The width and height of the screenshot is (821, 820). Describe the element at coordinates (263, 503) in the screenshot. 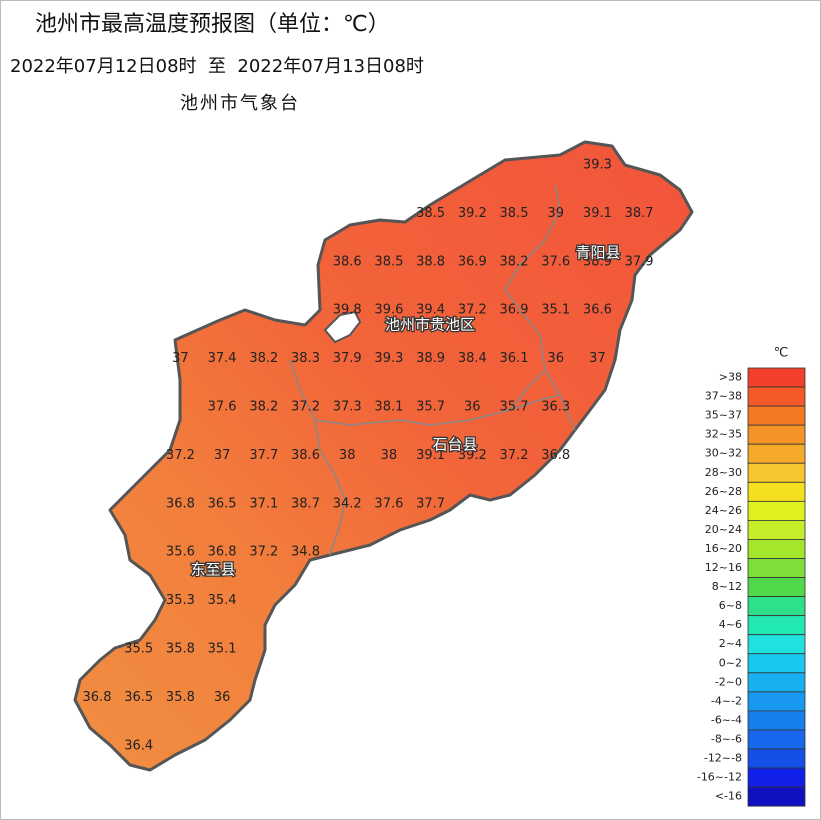

I see `grid-value: 37.1` at that location.